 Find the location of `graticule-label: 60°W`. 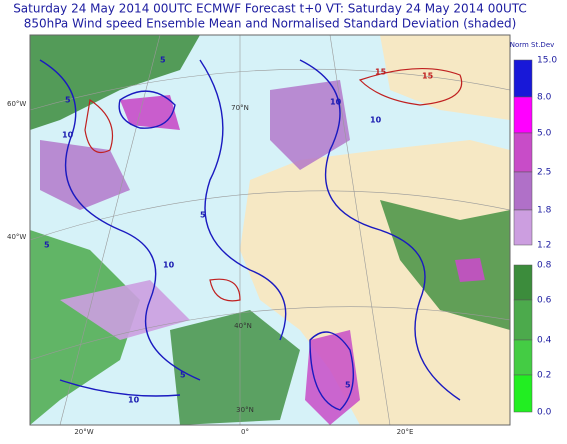

graticule-label: 60°W is located at coordinates (16, 104).